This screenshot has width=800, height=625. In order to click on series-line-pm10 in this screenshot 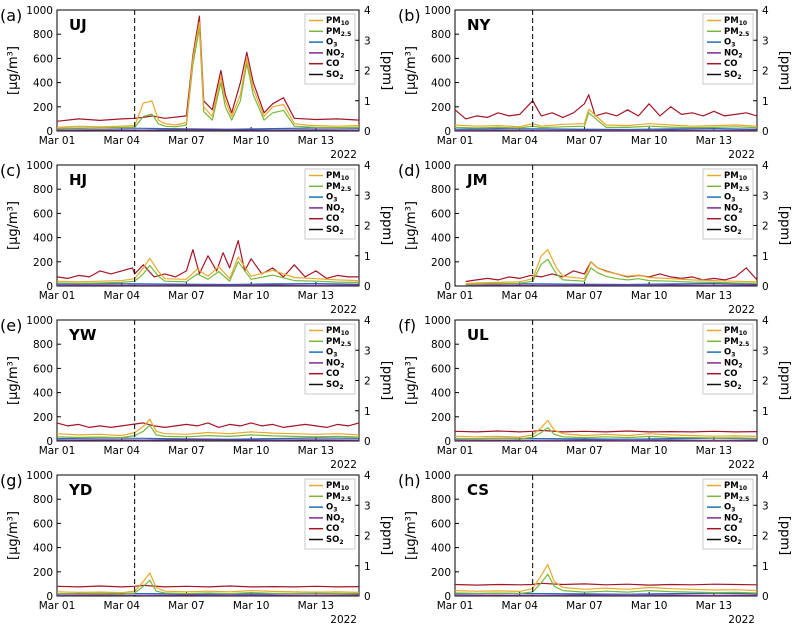, I will do `click(606, 118)`.